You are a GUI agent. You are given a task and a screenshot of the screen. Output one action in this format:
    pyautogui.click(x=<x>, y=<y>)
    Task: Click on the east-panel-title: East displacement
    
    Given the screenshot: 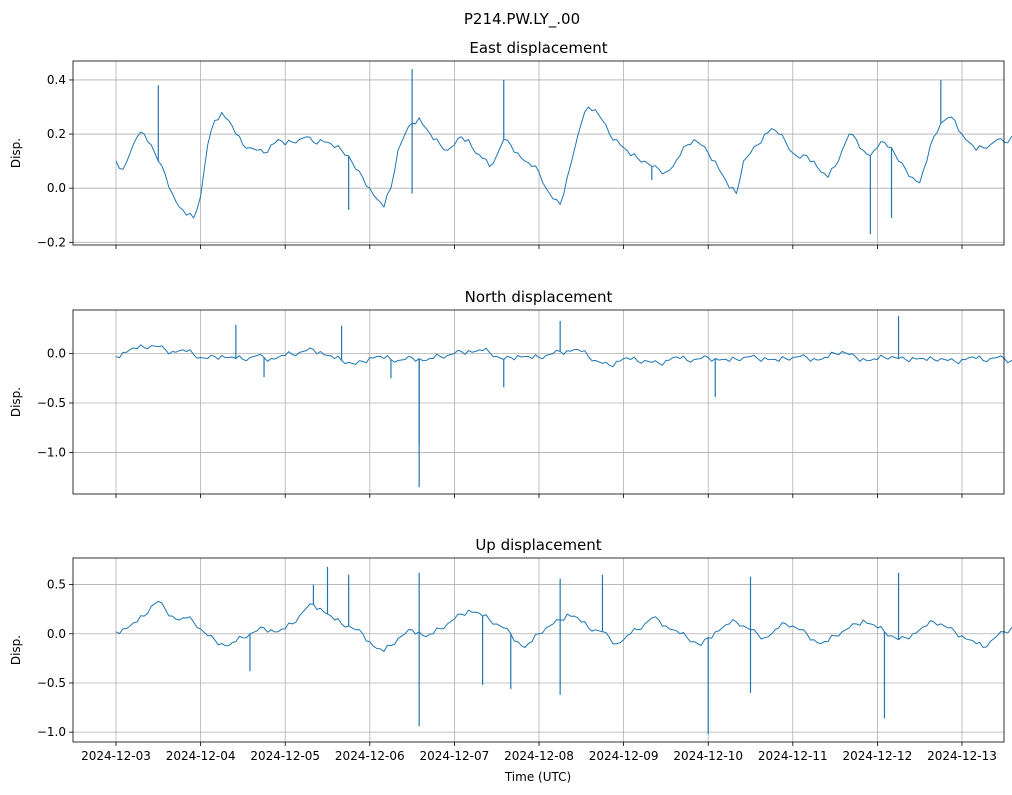 What is the action you would take?
    pyautogui.click(x=538, y=48)
    